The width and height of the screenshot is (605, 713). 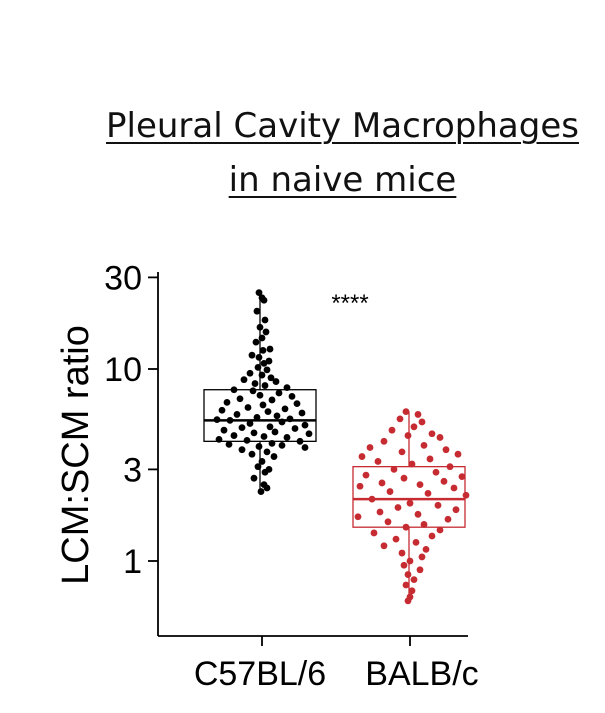 I want to click on y-axis-label: LCM:SCM ratio, so click(x=76, y=455).